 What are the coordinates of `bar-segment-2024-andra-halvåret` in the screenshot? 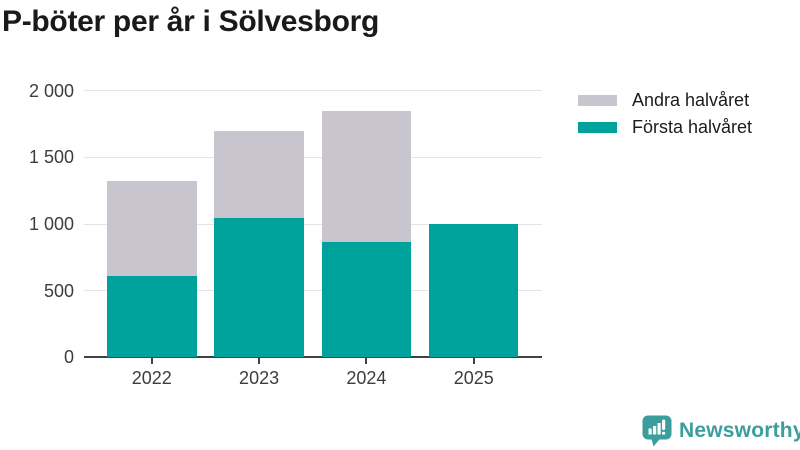 It's located at (366, 177).